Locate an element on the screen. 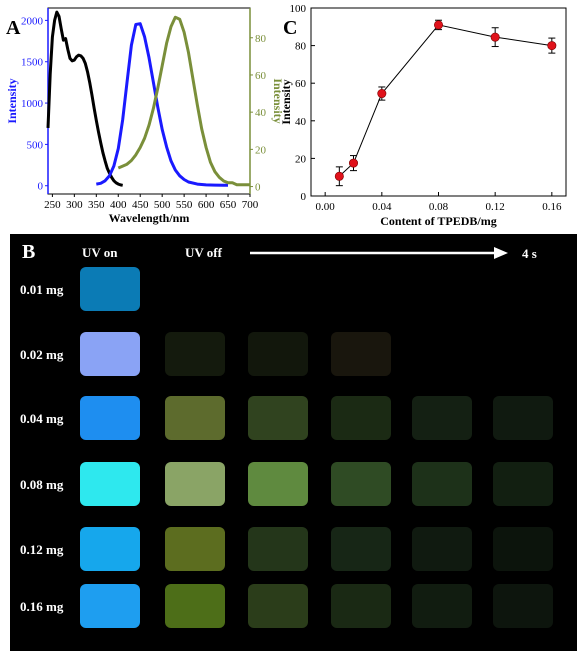 This screenshot has height=651, width=577. panel-c-connecting-line is located at coordinates (445, 100).